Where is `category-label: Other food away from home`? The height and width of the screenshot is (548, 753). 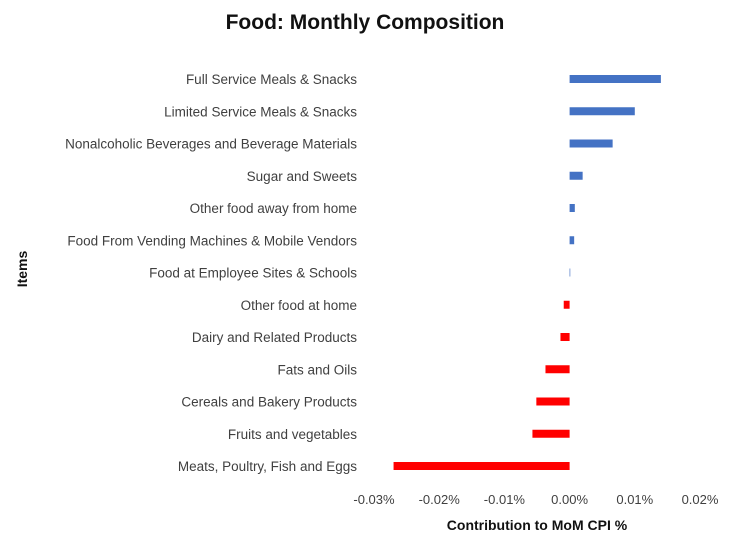 category-label: Other food away from home is located at coordinates (273, 208).